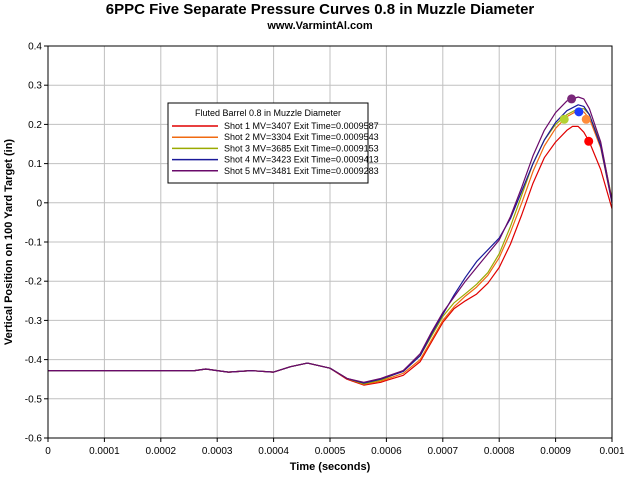 This screenshot has height=480, width=640. Describe the element at coordinates (301, 137) in the screenshot. I see `legend-label-2: Shot 2 MV=3304 Exit Time=0.0009543` at that location.